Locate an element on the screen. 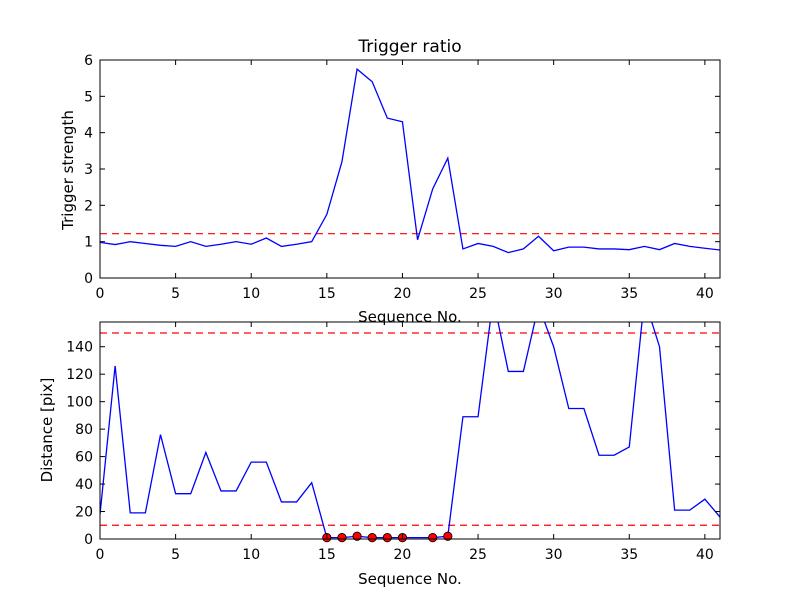 Image resolution: width=800 pixels, height=600 pixels. y-tick-label: 100 is located at coordinates (79, 403).